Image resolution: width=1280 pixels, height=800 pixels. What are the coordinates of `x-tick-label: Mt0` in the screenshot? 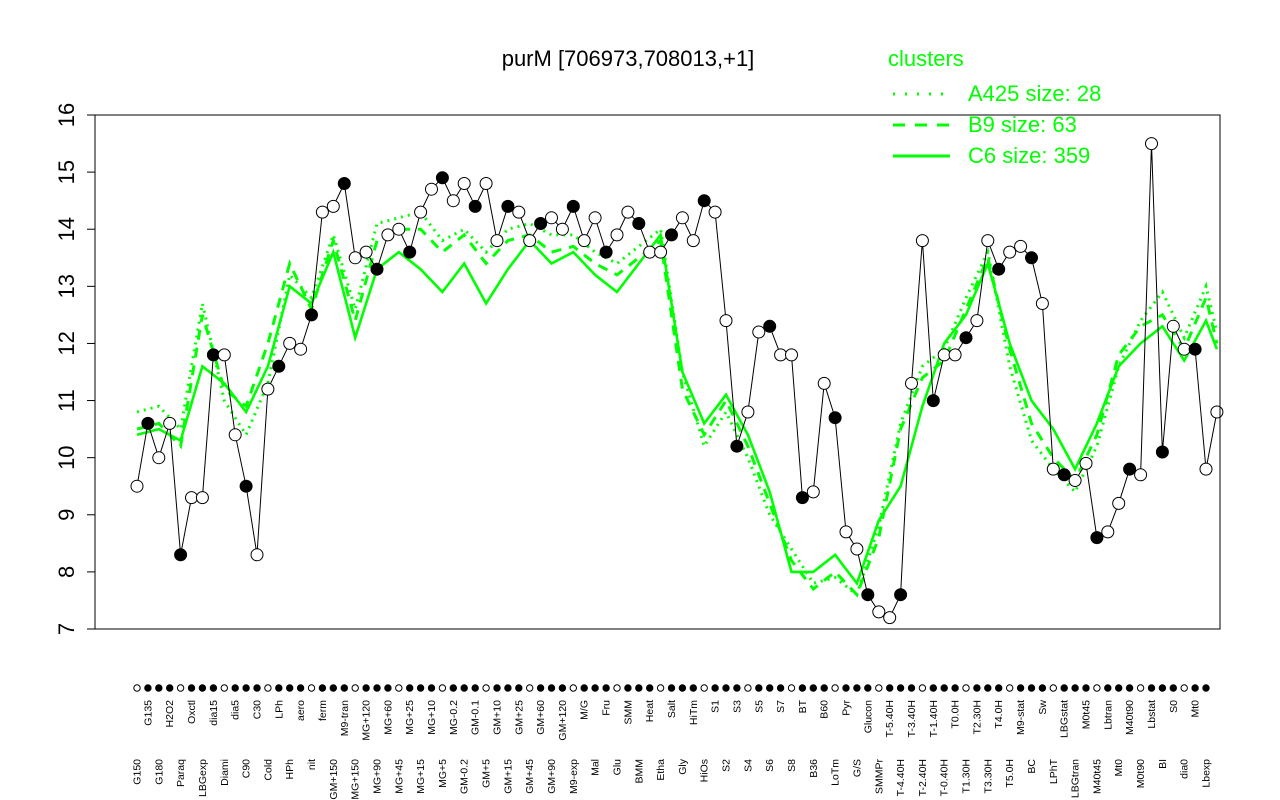 It's located at (1196, 709).